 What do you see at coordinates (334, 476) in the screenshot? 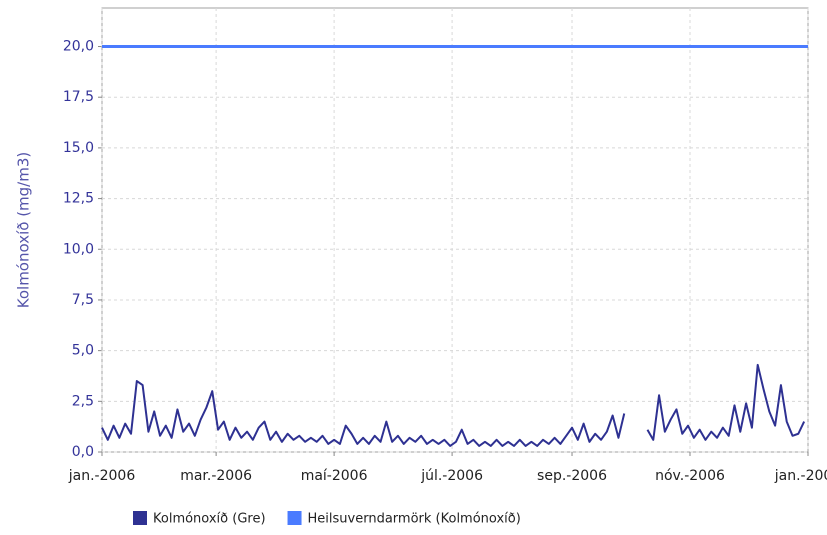
I see `x-tick-label: maí-2006` at bounding box center [334, 476].